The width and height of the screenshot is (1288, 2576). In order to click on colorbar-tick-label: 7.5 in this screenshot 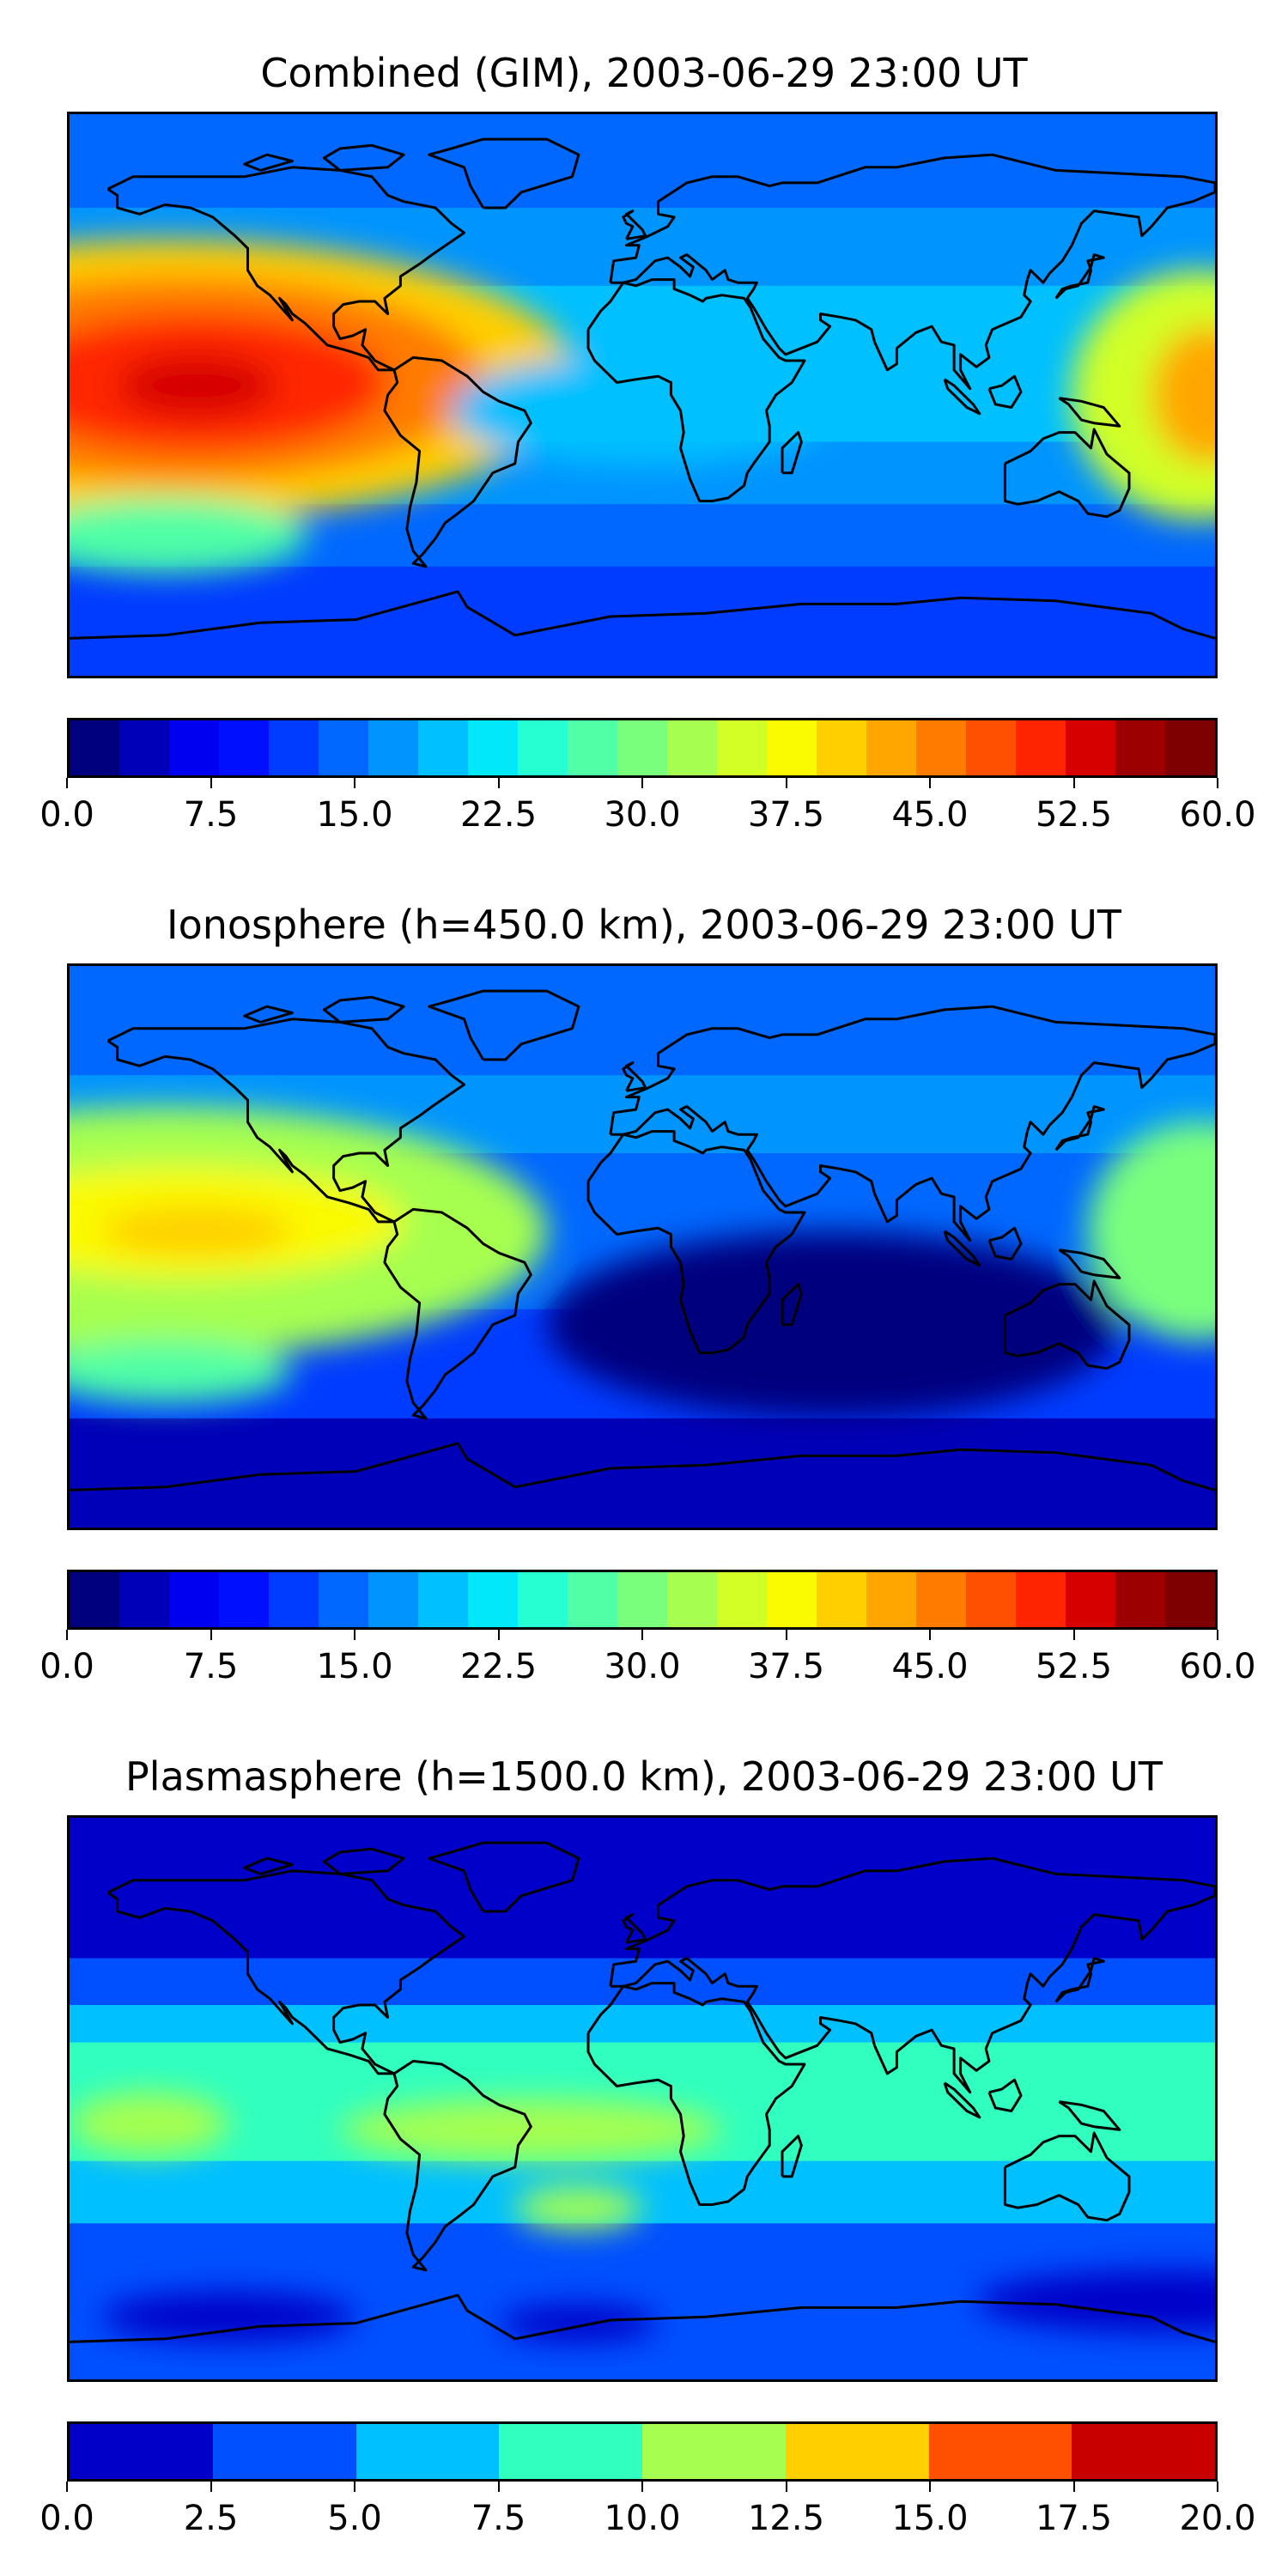, I will do `click(211, 815)`.